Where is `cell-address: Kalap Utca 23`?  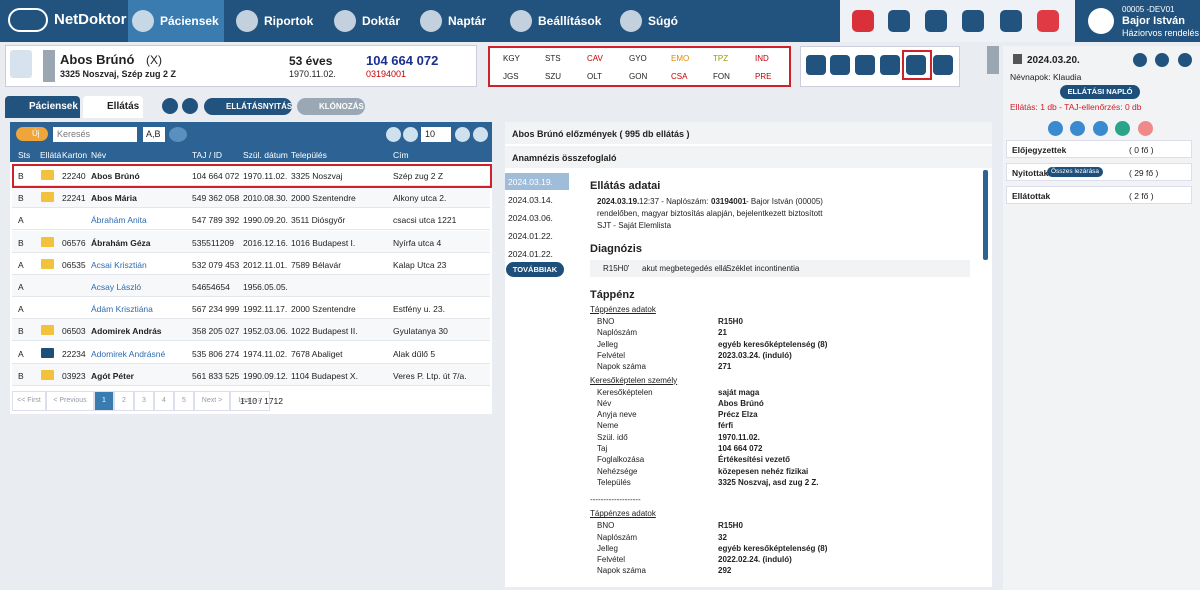
cell-address: Kalap Utca 23 is located at coordinates (420, 264).